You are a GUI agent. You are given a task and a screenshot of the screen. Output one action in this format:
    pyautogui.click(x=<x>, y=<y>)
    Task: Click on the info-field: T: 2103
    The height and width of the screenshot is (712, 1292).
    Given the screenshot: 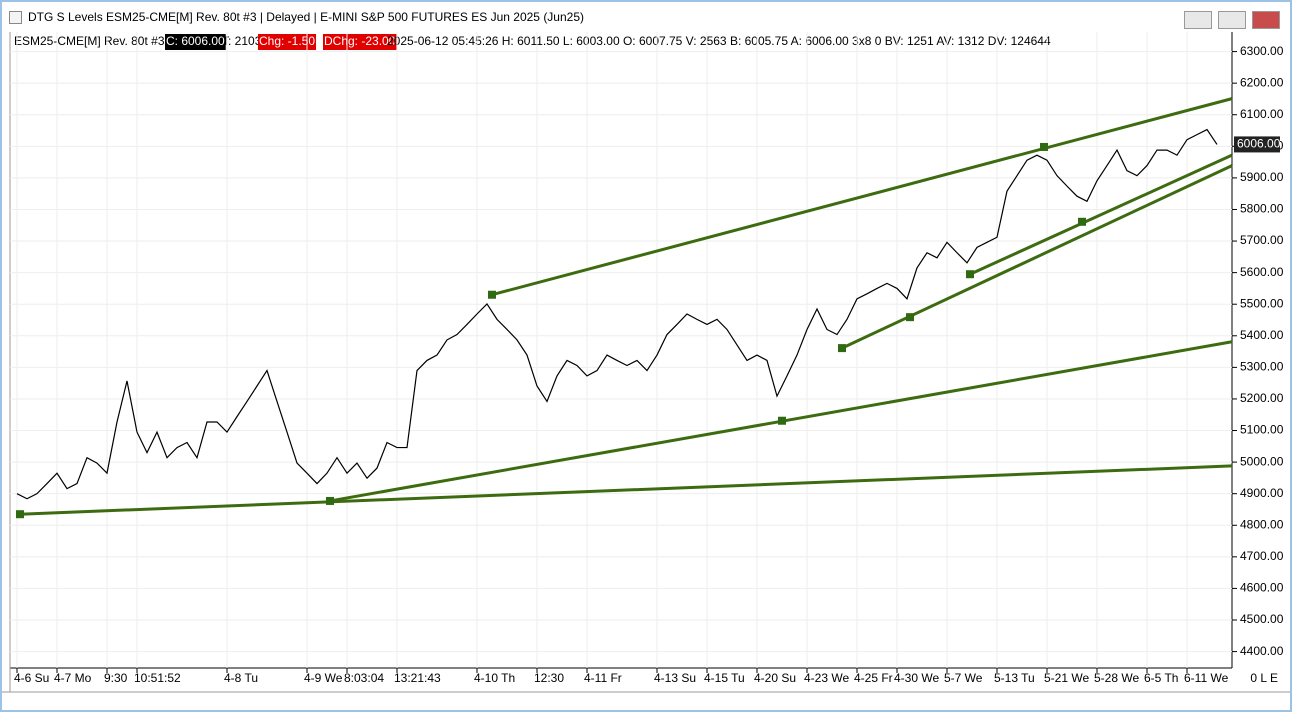 What is the action you would take?
    pyautogui.click(x=242, y=41)
    